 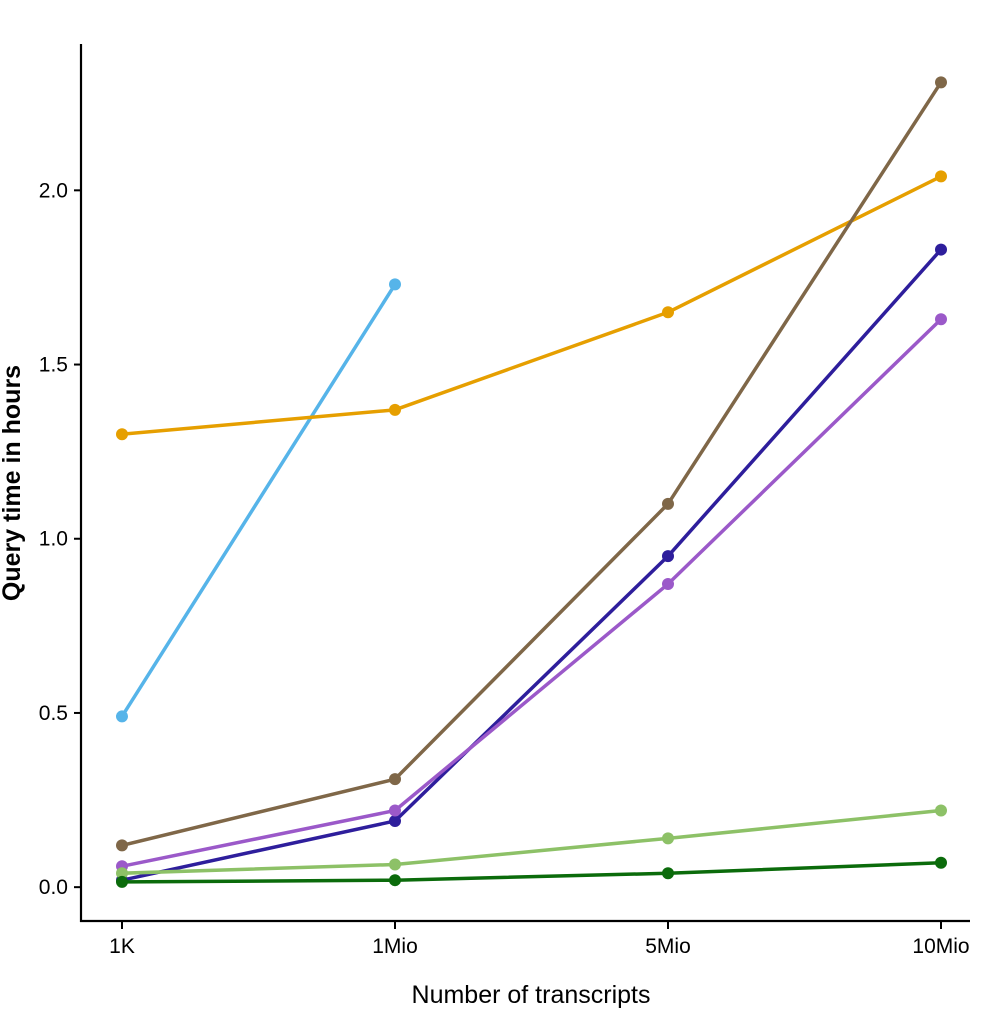 I want to click on y-tick-label: 0.5, so click(x=53, y=713).